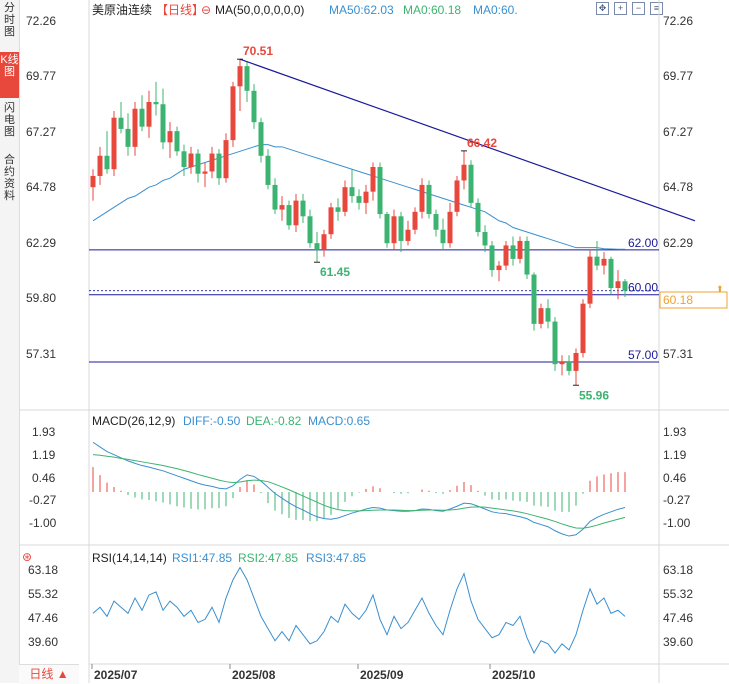 The image size is (729, 684). Describe the element at coordinates (44, 455) in the screenshot. I see `macd-tick-left: 1.19` at that location.